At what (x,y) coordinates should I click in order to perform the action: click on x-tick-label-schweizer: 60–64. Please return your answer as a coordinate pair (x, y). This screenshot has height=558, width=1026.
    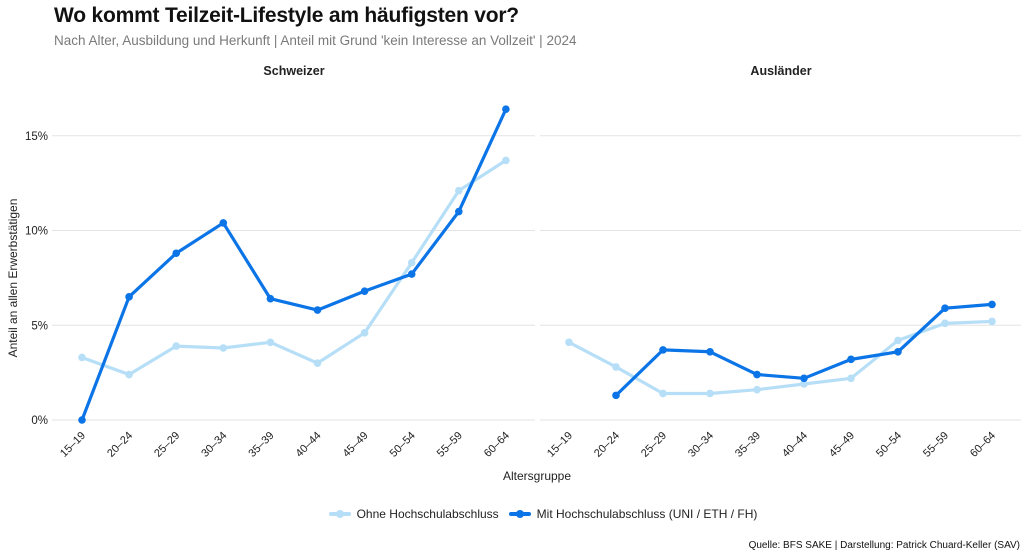
    Looking at the image, I should click on (497, 445).